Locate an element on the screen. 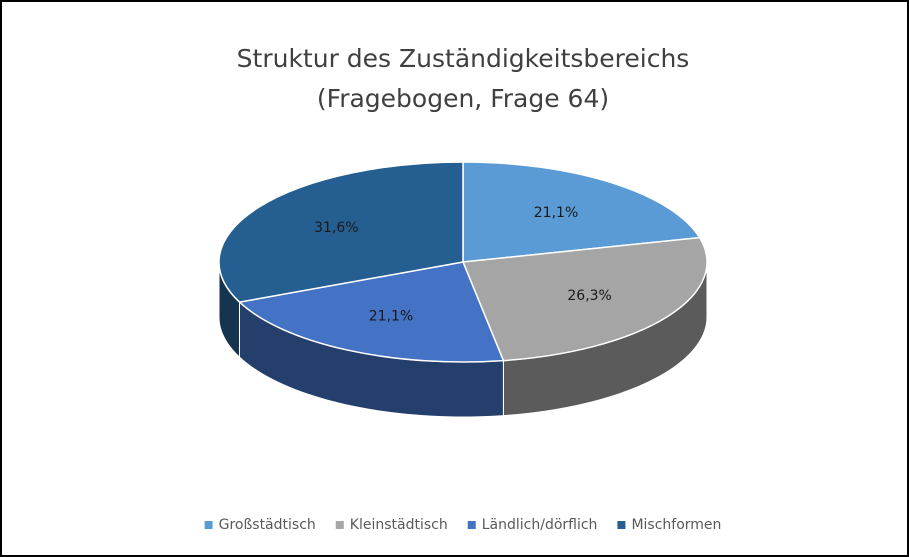  legend-label: Mischformen is located at coordinates (676, 525).